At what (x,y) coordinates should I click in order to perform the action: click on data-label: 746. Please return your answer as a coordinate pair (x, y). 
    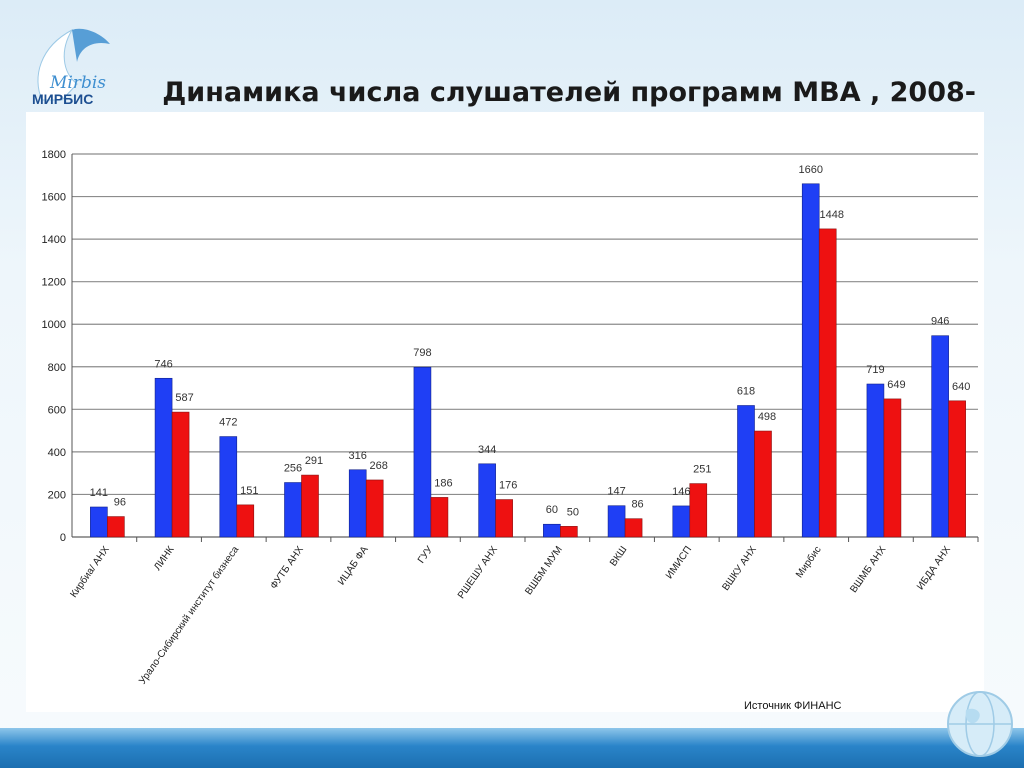
    Looking at the image, I should click on (163, 364).